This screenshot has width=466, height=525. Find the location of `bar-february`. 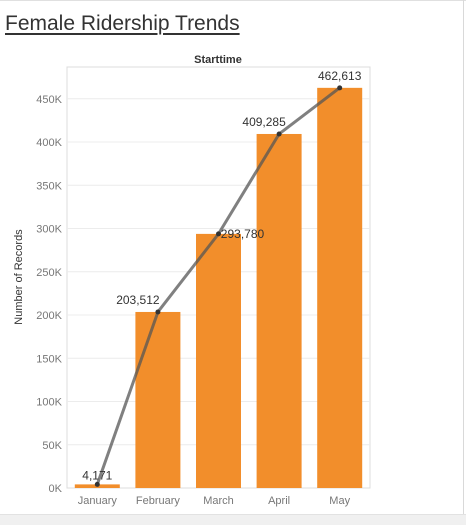

bar-february is located at coordinates (158, 399).